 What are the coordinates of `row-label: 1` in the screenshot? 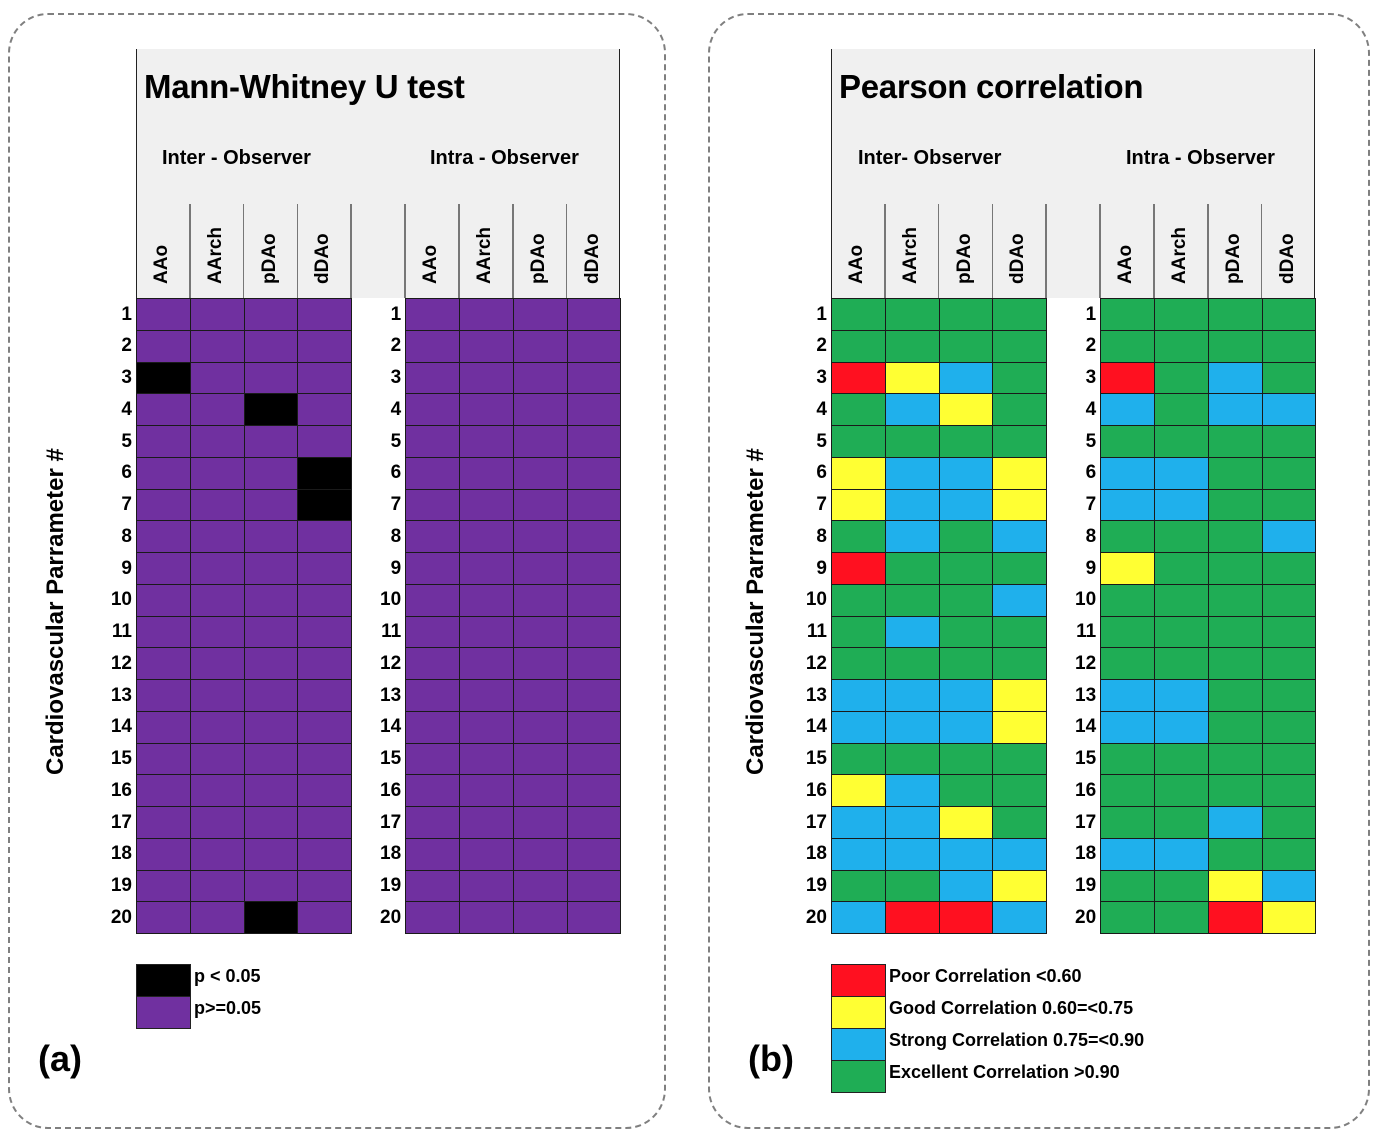 It's located at (1091, 314).